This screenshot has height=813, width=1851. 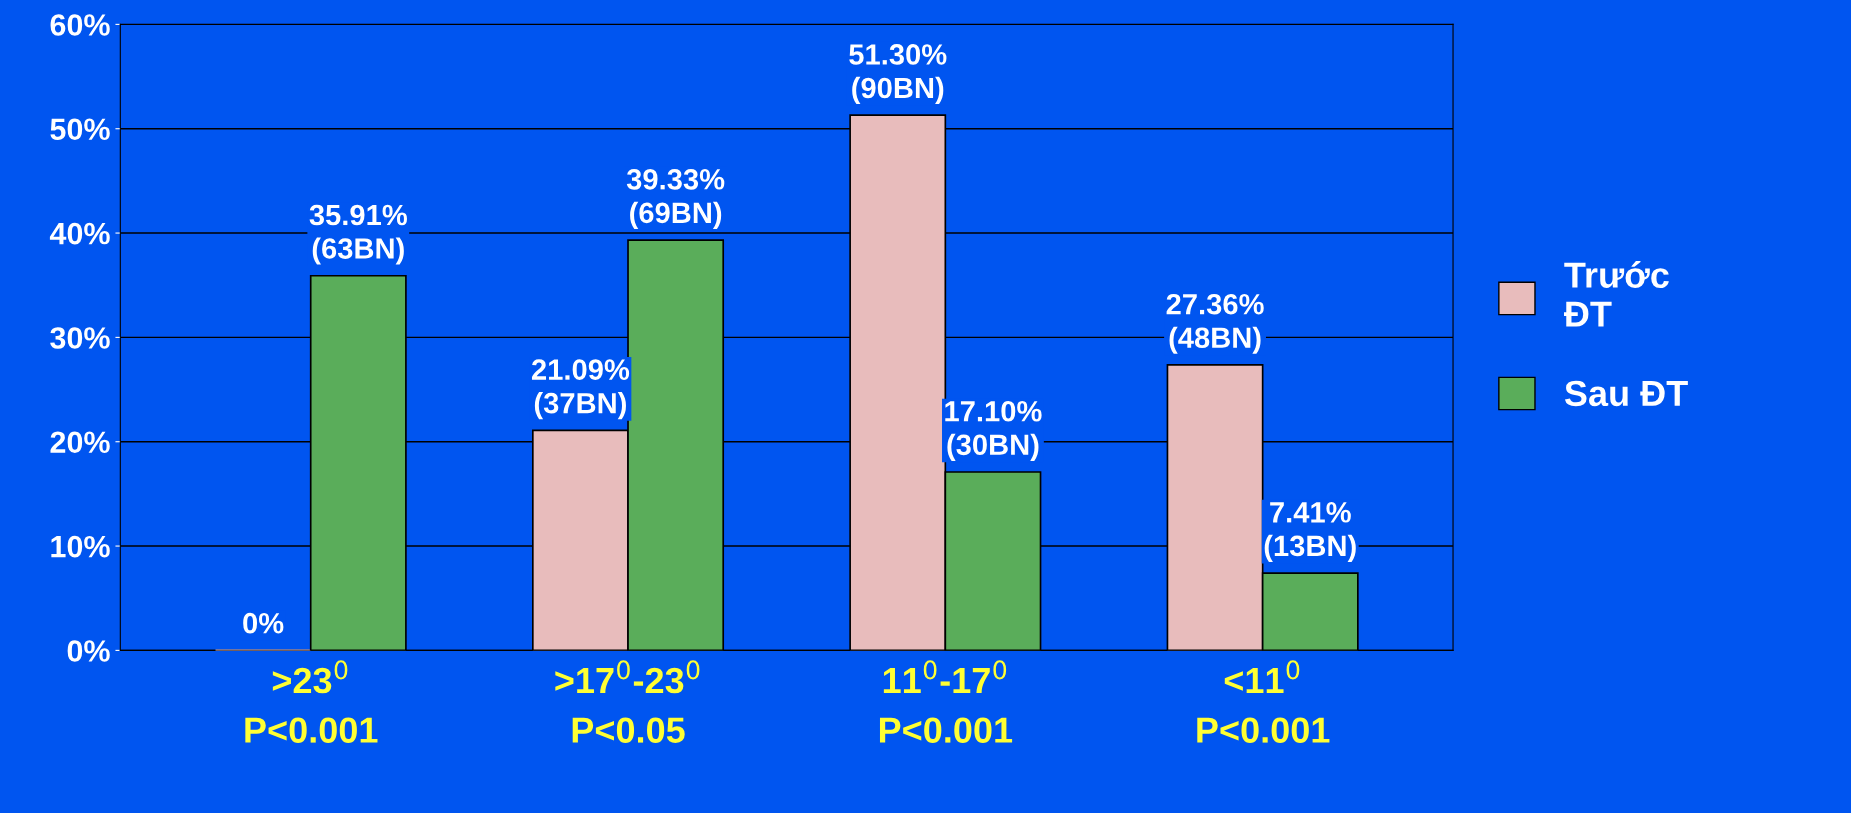 What do you see at coordinates (1215, 323) in the screenshot?
I see `data-label: 27.36% (48BN)` at bounding box center [1215, 323].